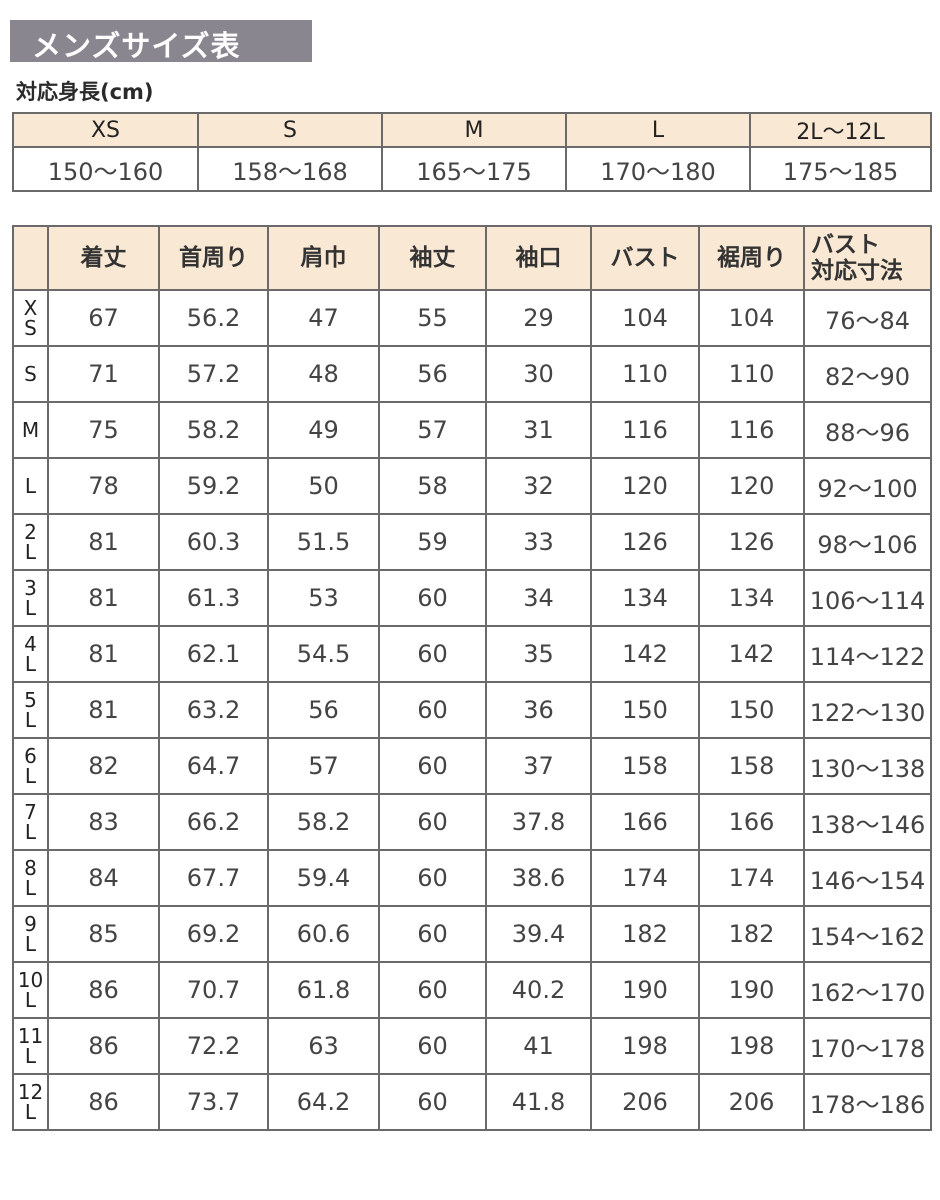 The image size is (940, 1200). Describe the element at coordinates (751, 430) in the screenshot. I see `table-cell: 116` at that location.